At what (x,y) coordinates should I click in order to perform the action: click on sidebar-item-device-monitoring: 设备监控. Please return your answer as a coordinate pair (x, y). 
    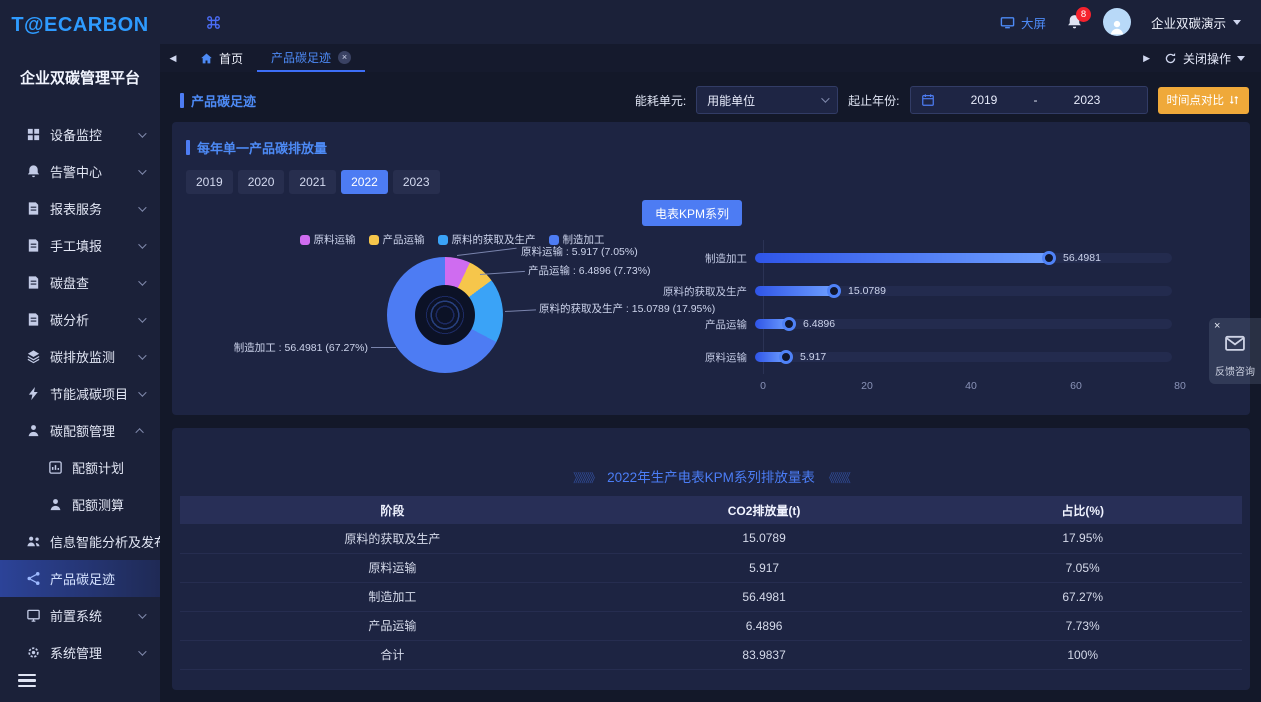
    Looking at the image, I should click on (80, 134).